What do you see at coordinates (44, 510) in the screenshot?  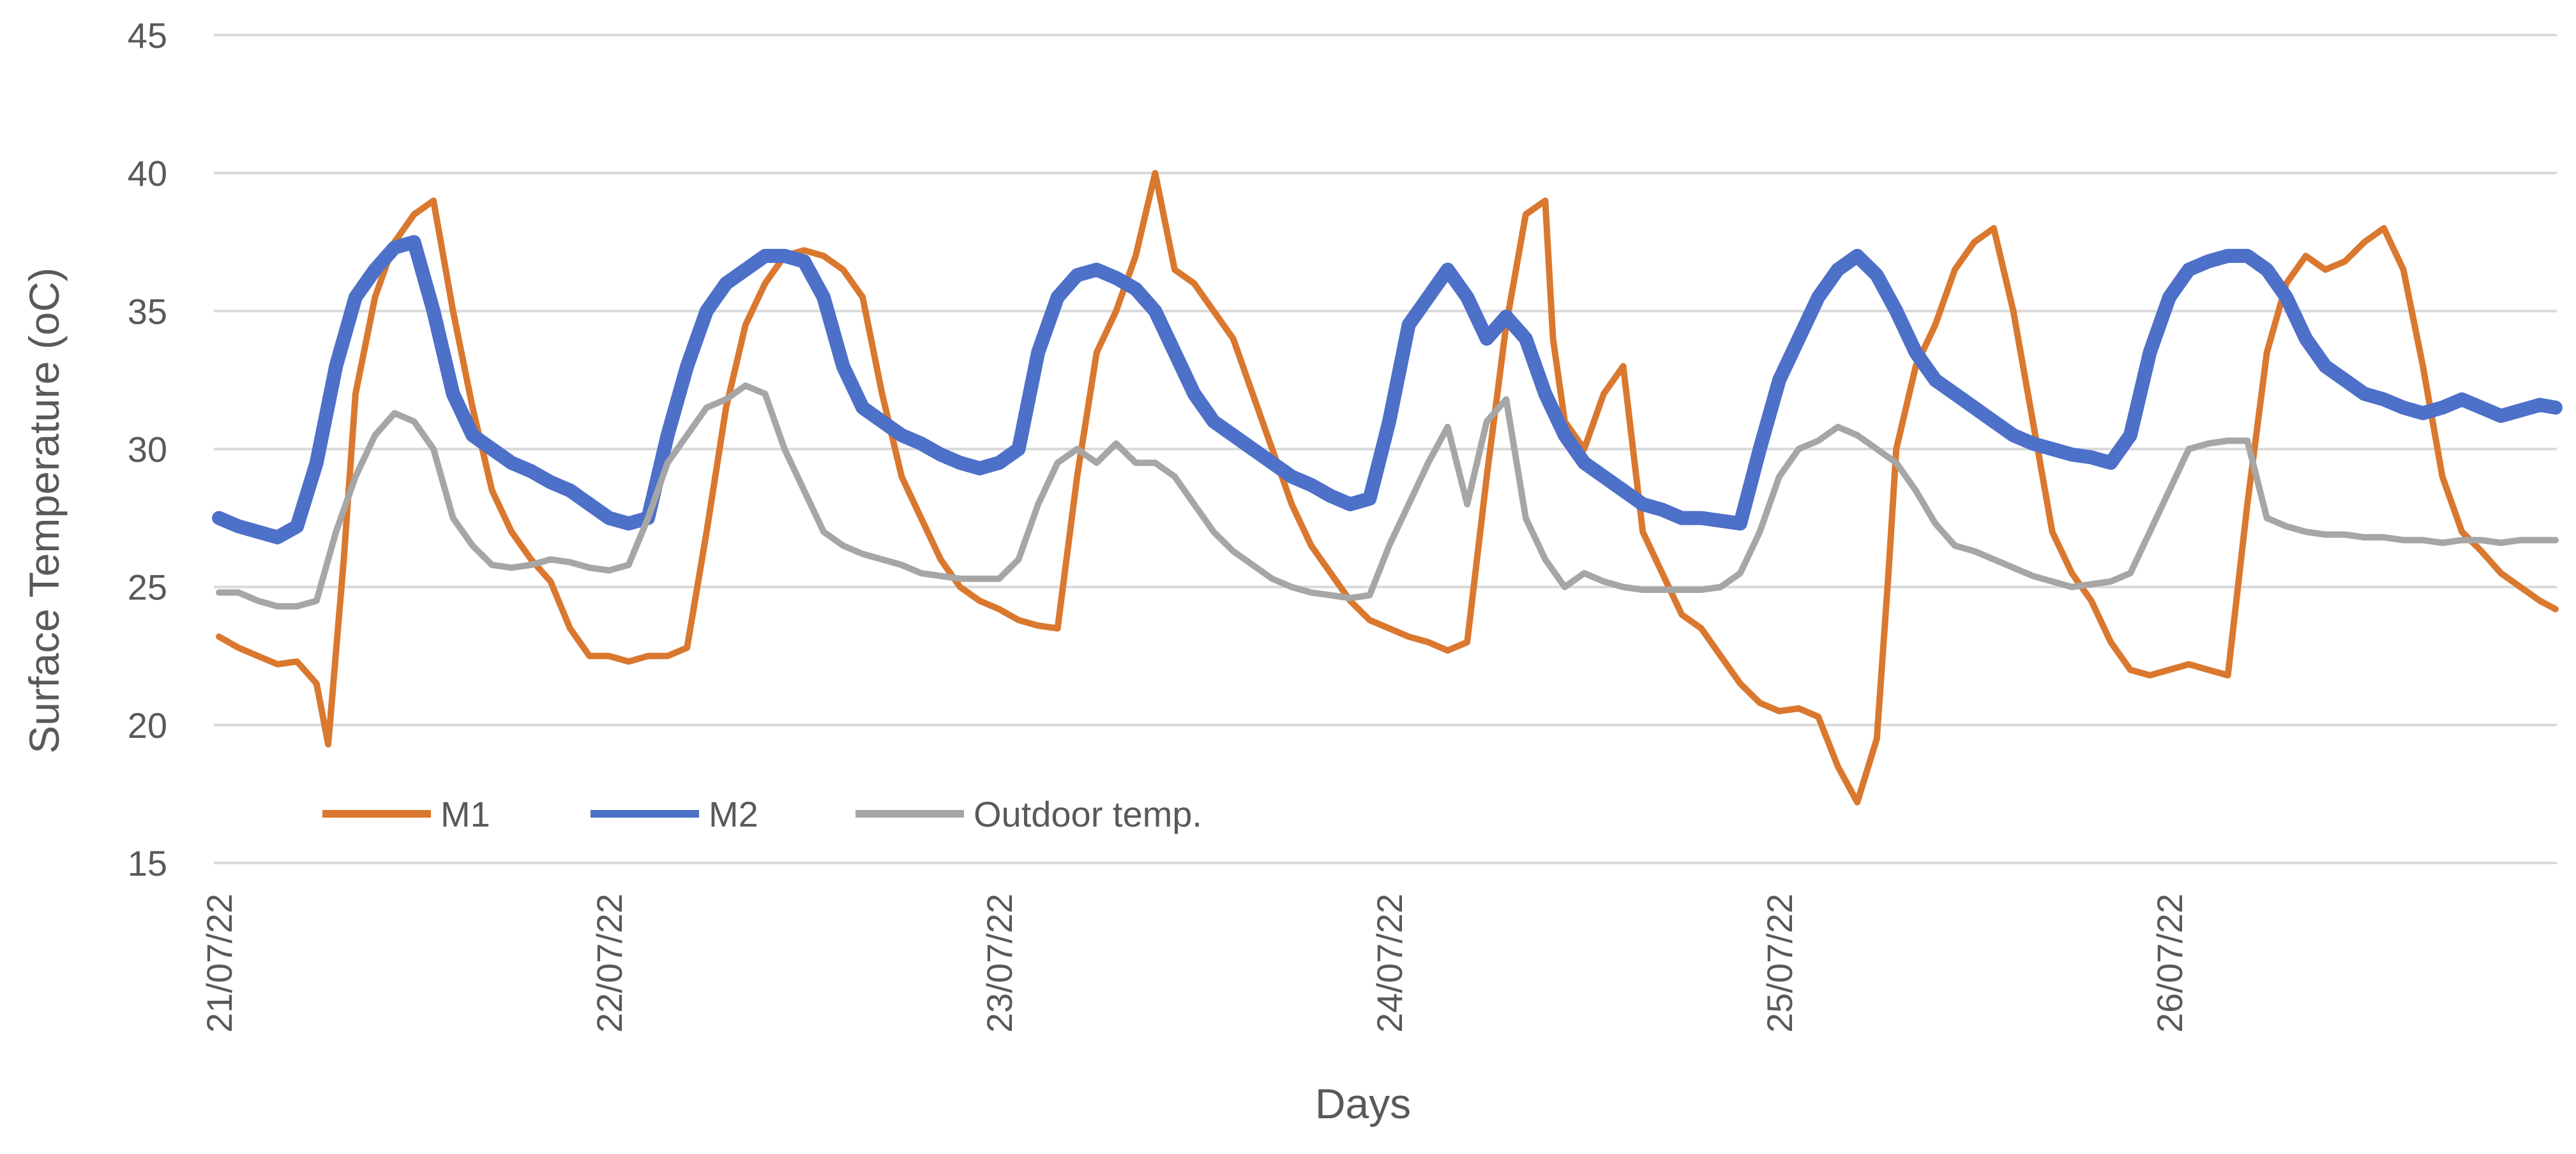 I see `y-axis-title: Surface Temperature (oC)` at bounding box center [44, 510].